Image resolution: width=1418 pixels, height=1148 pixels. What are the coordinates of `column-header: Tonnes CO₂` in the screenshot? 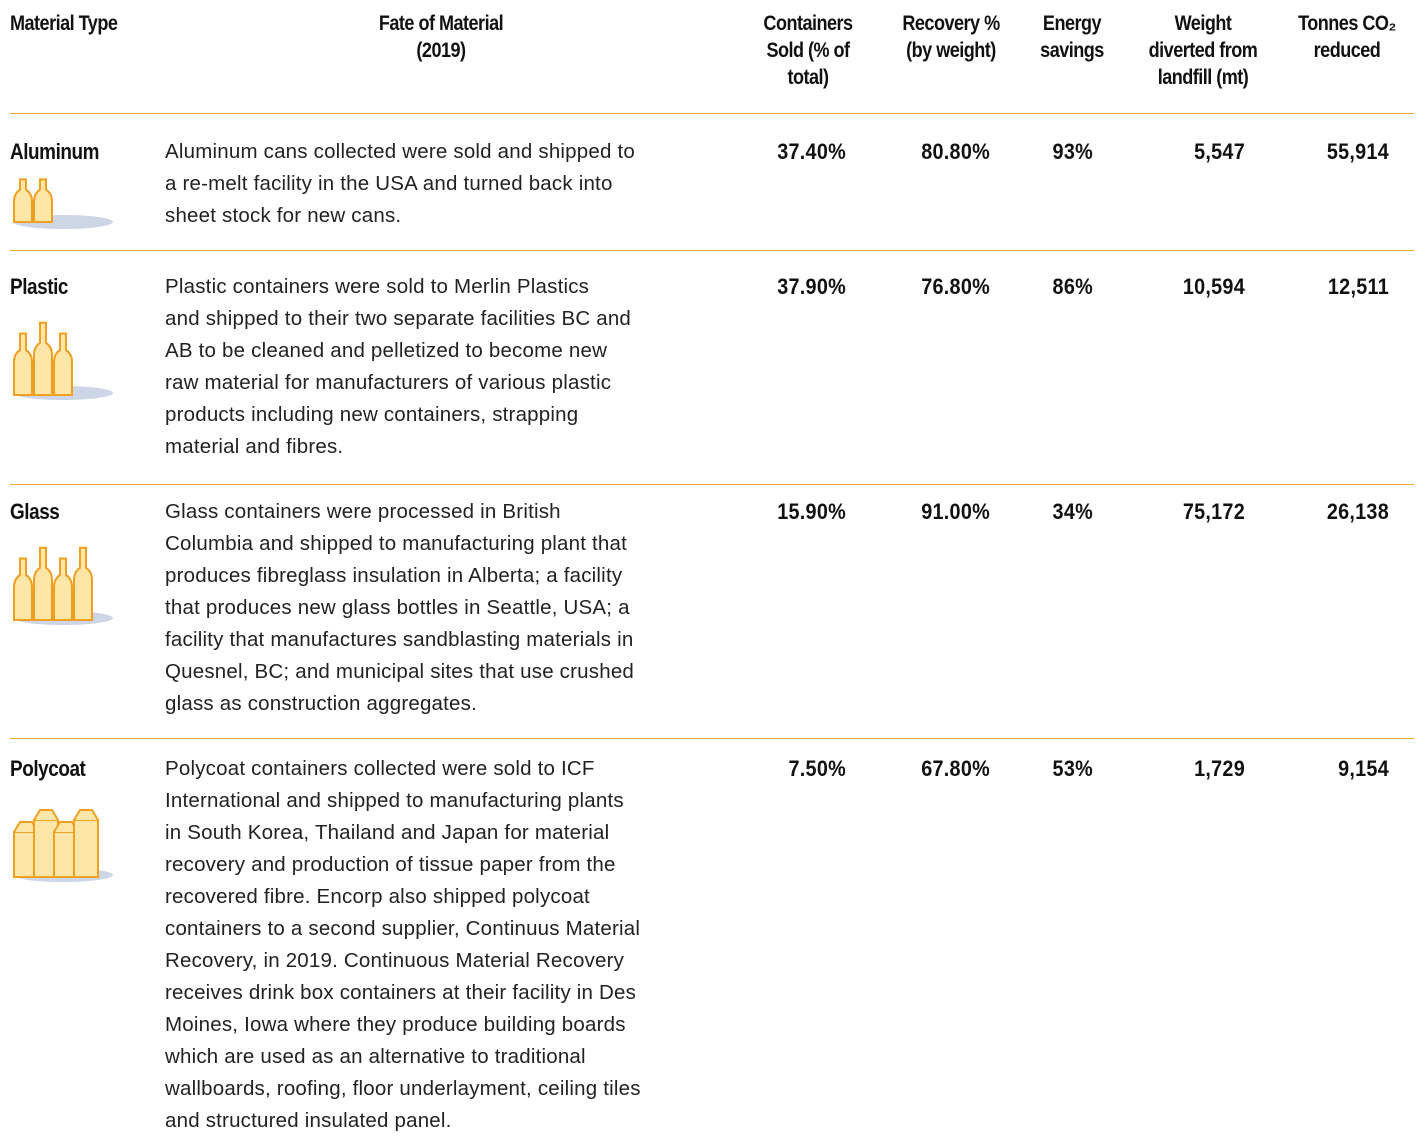 It's located at (1347, 23).